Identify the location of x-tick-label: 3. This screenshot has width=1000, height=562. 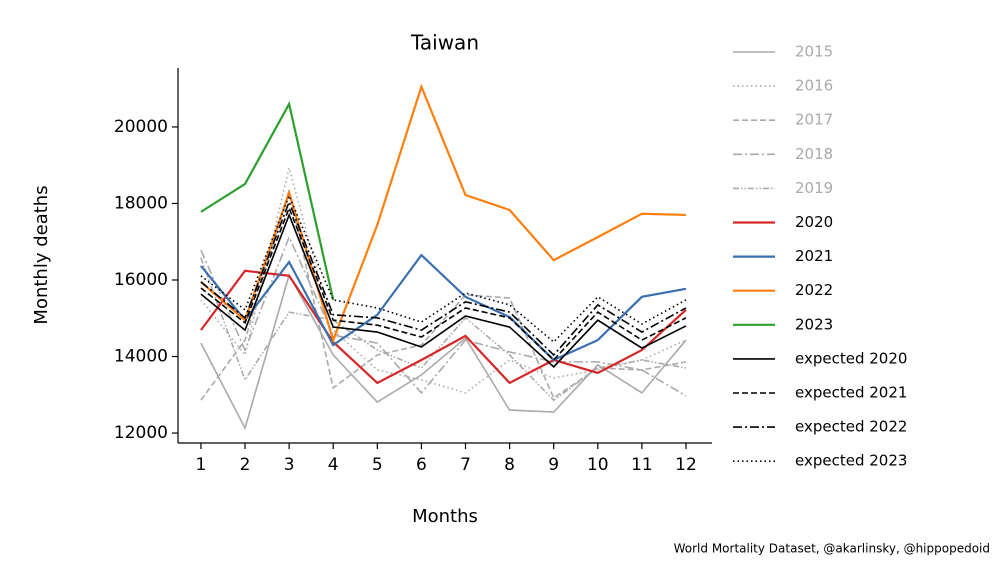
(289, 465).